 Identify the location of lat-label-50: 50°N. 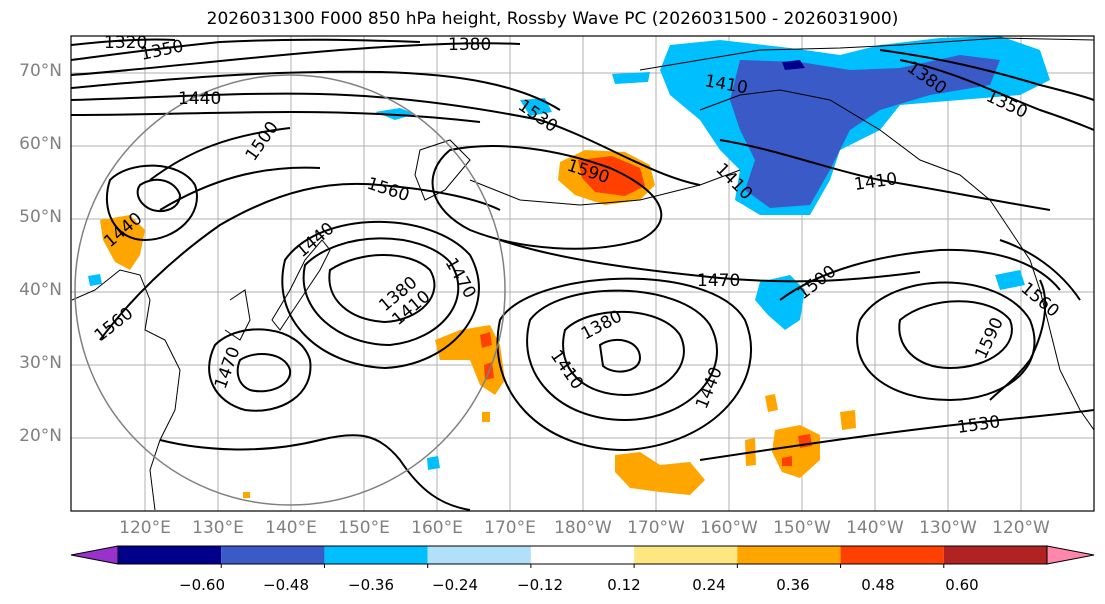
(40, 217).